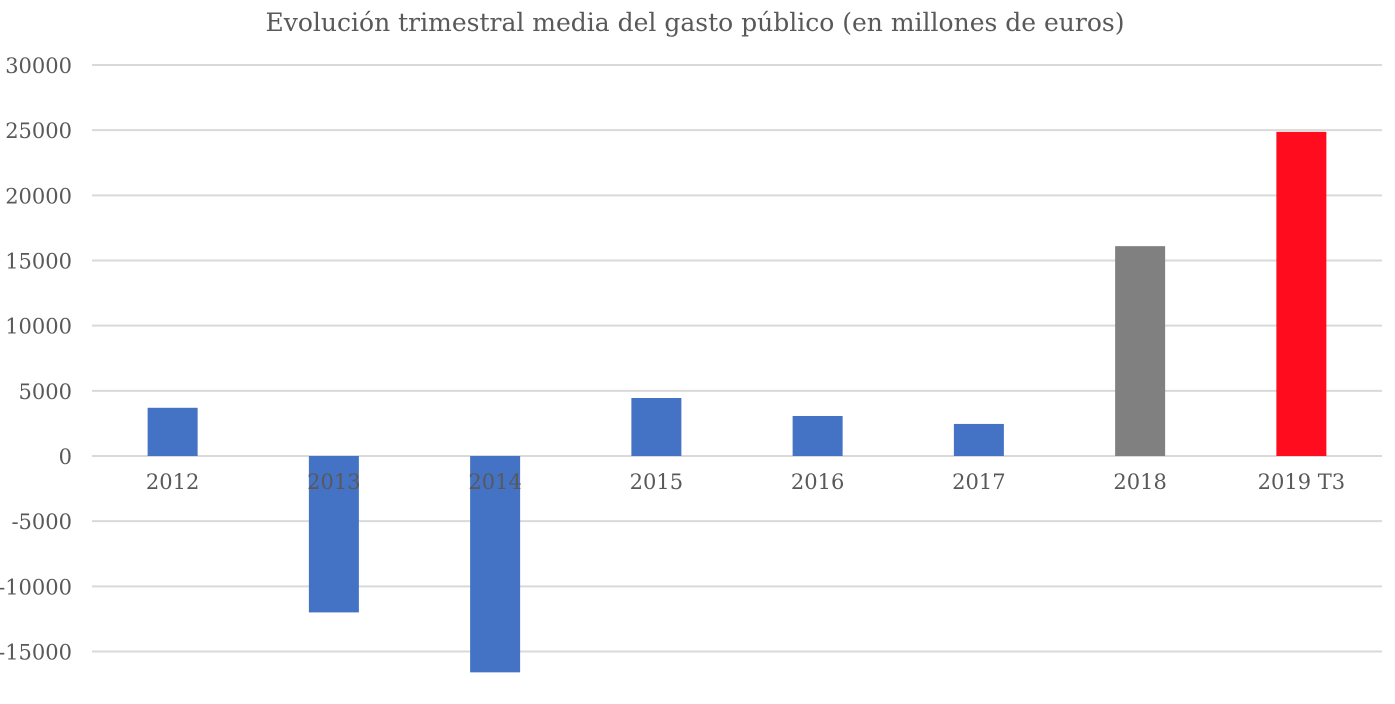 The image size is (1395, 704). What do you see at coordinates (1140, 351) in the screenshot?
I see `bar-2018` at bounding box center [1140, 351].